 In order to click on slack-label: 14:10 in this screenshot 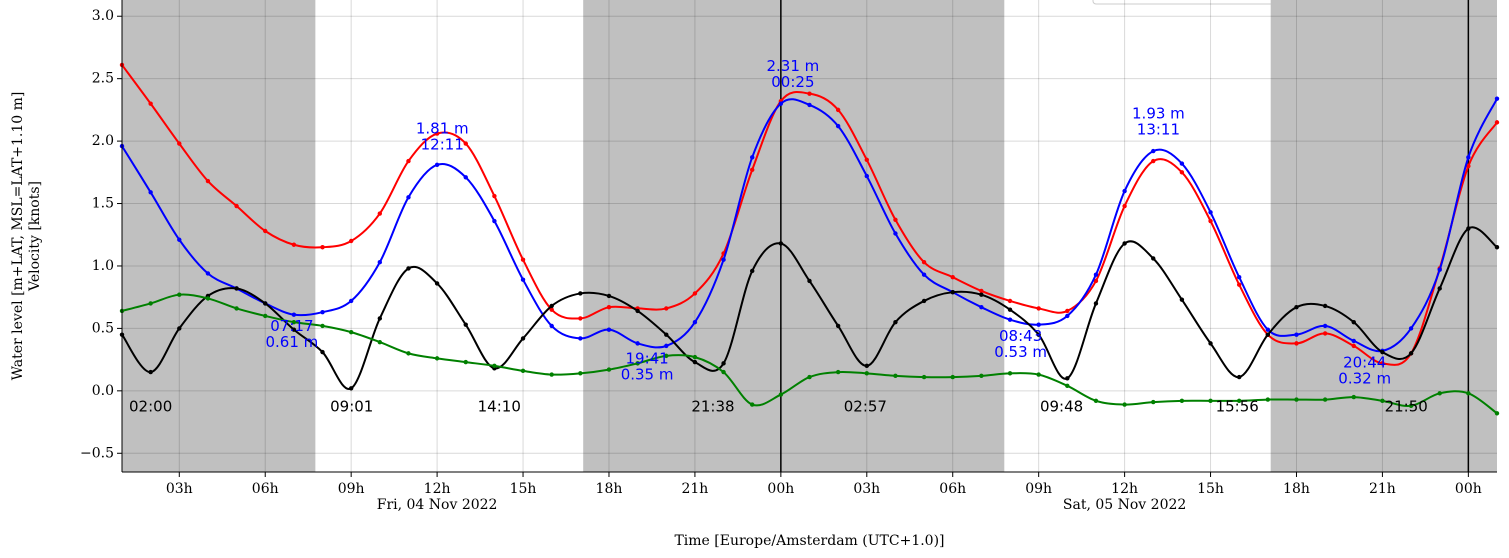, I will do `click(499, 406)`.